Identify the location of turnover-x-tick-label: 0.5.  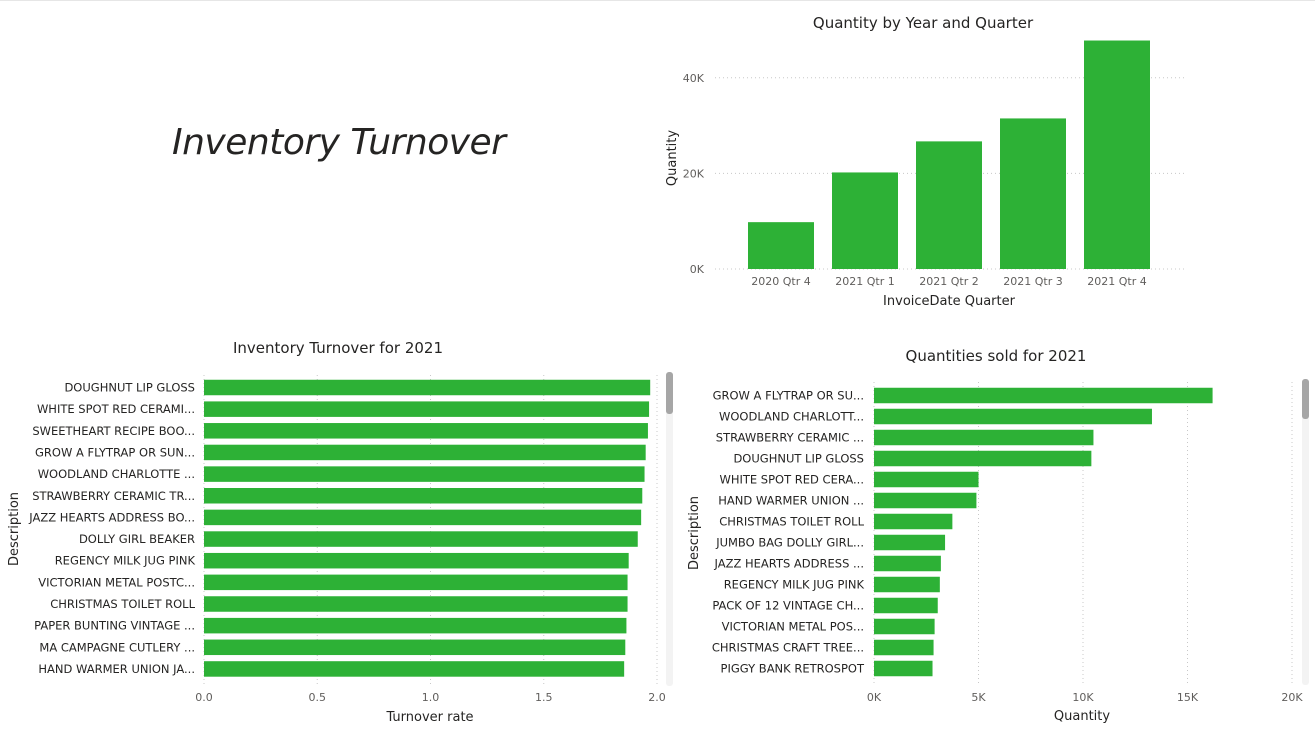
(318, 697).